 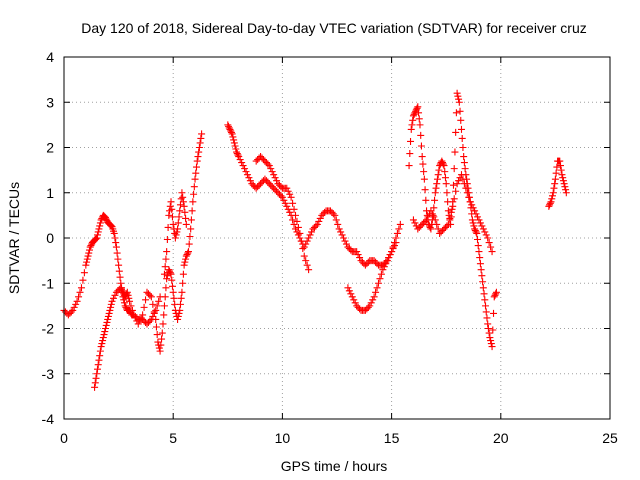 I want to click on x-tick-label: 20, so click(x=501, y=438).